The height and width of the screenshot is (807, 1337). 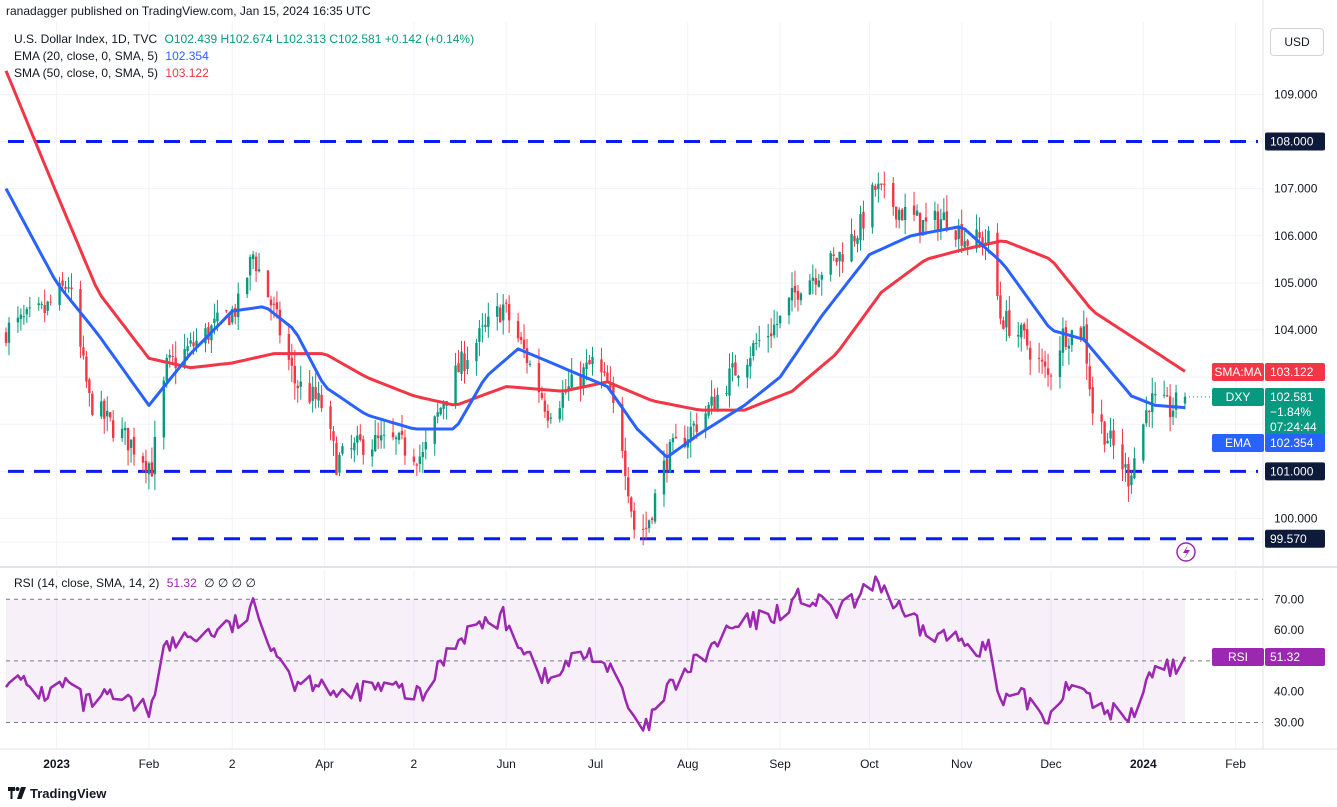 I want to click on rsi-tick-label: 40.00, so click(x=1289, y=692).